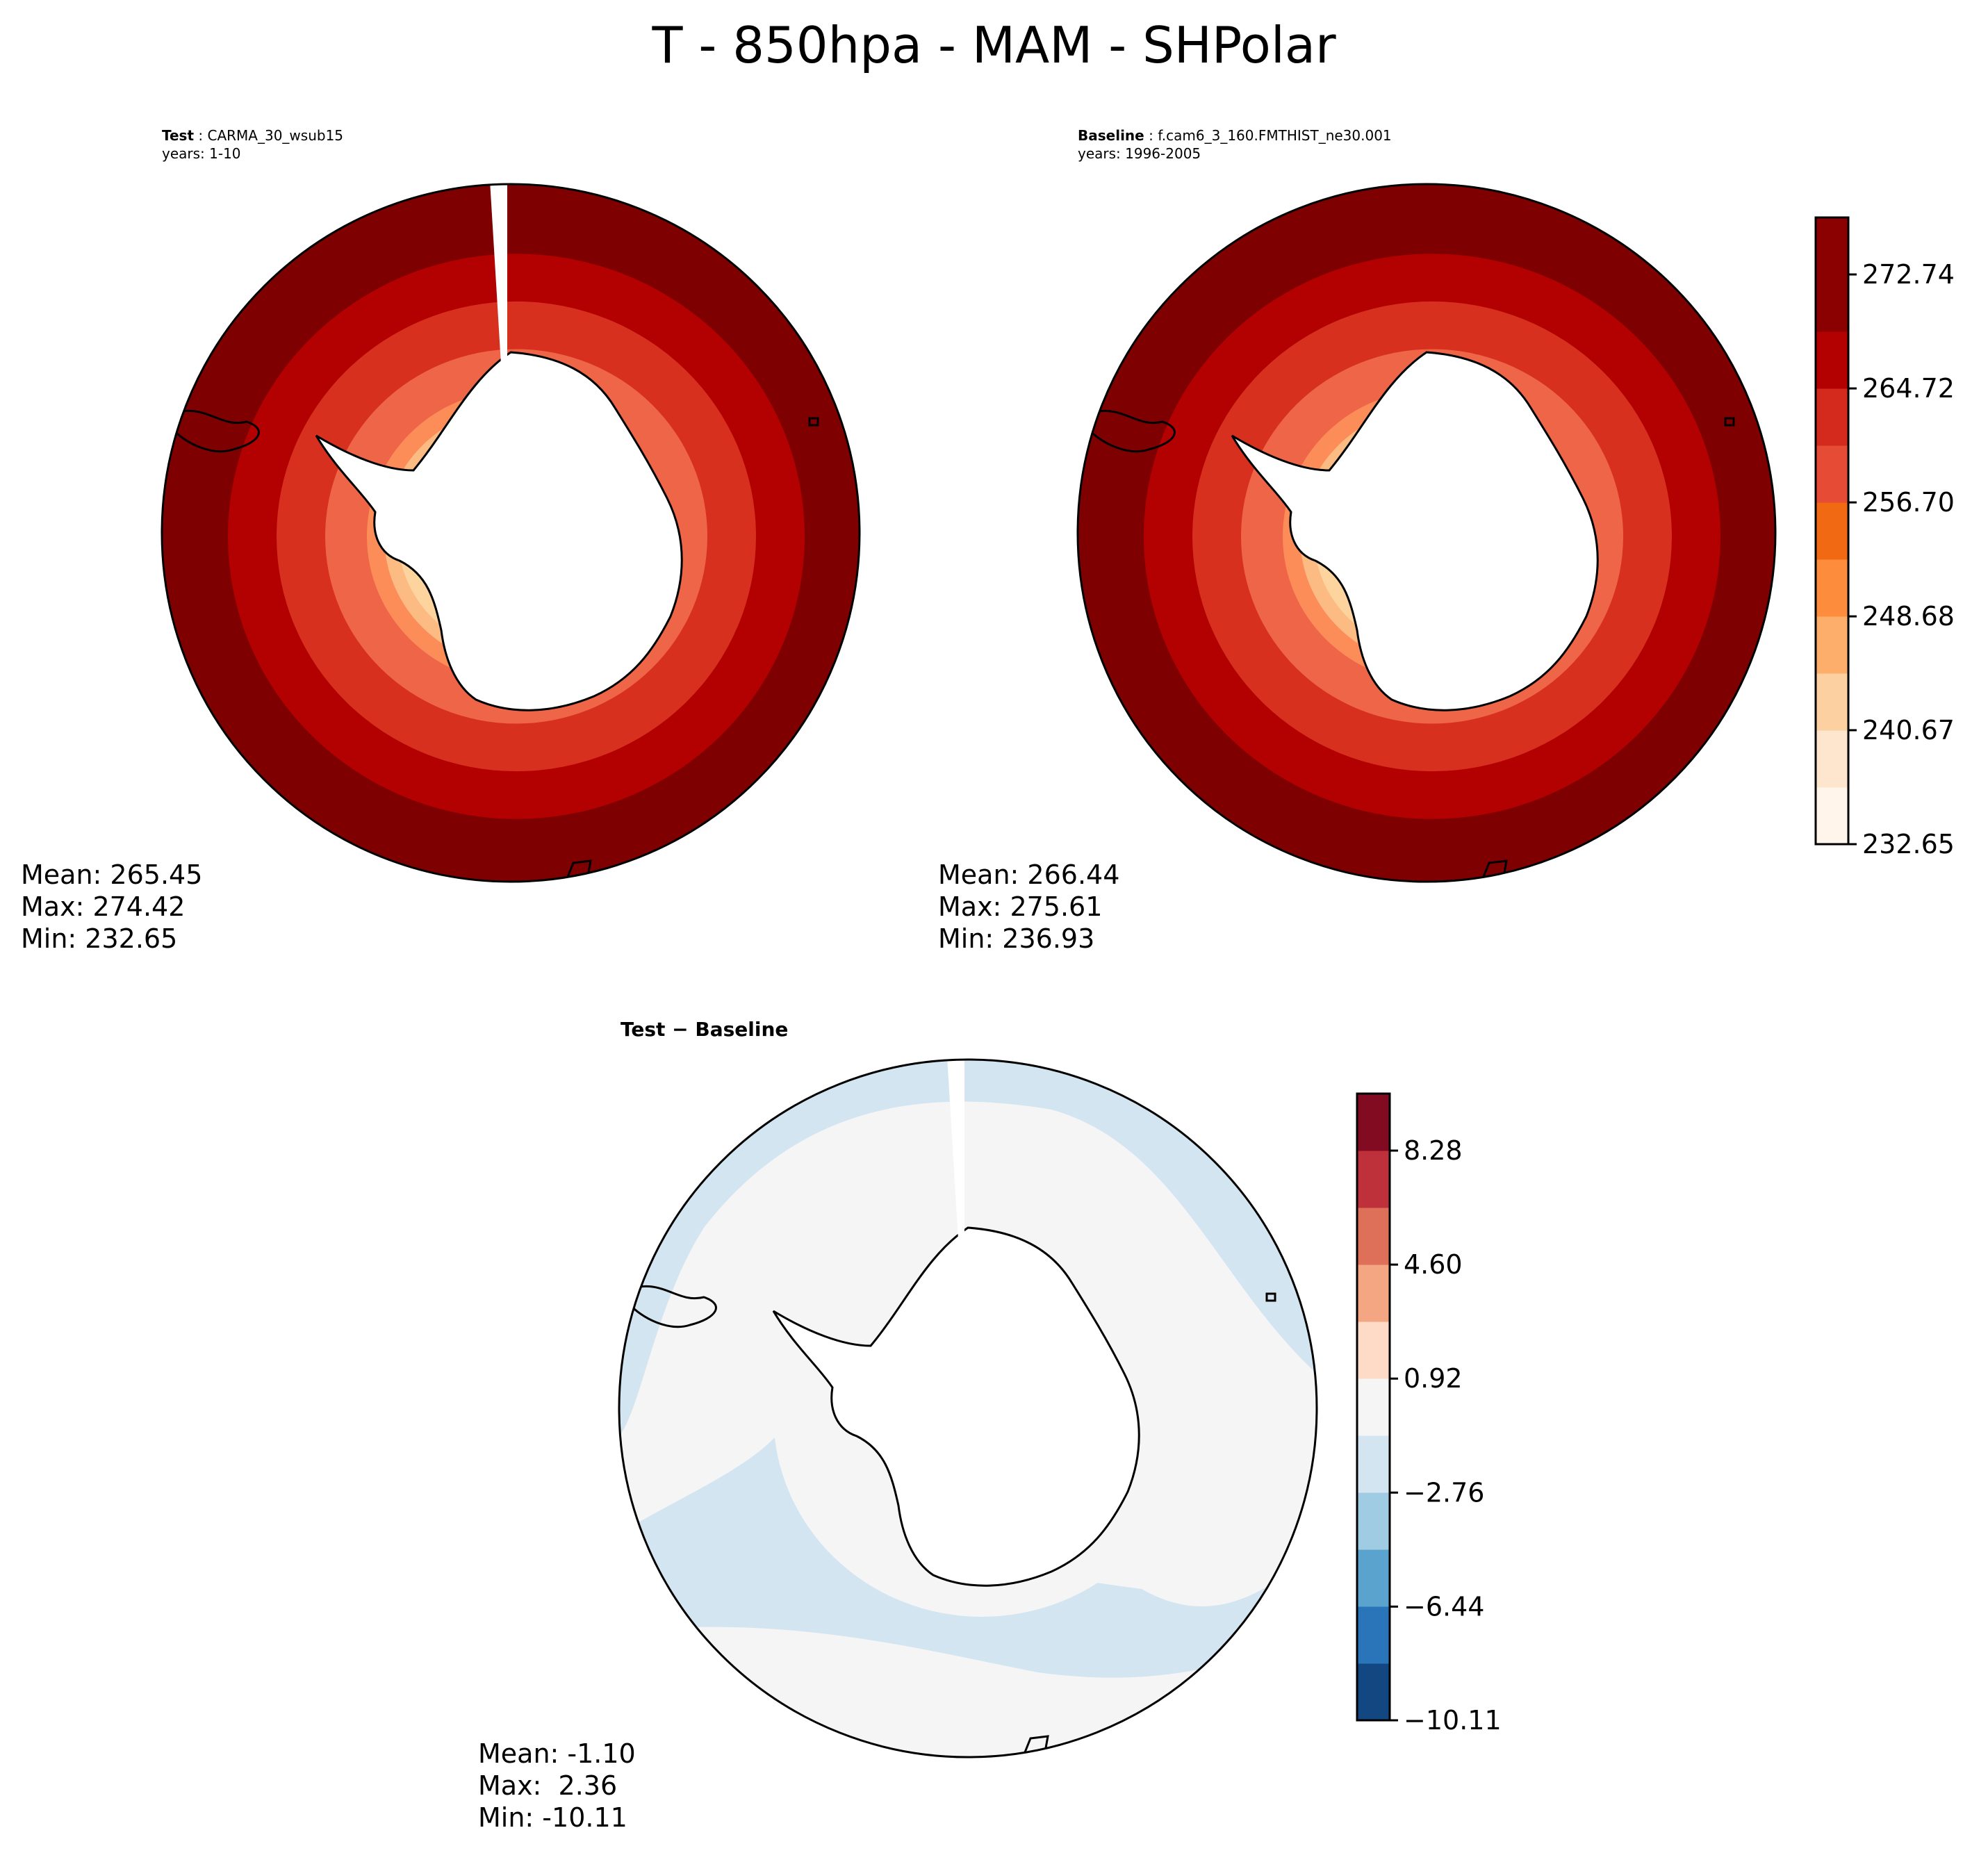  I want to click on test-label: Test, so click(178, 135).